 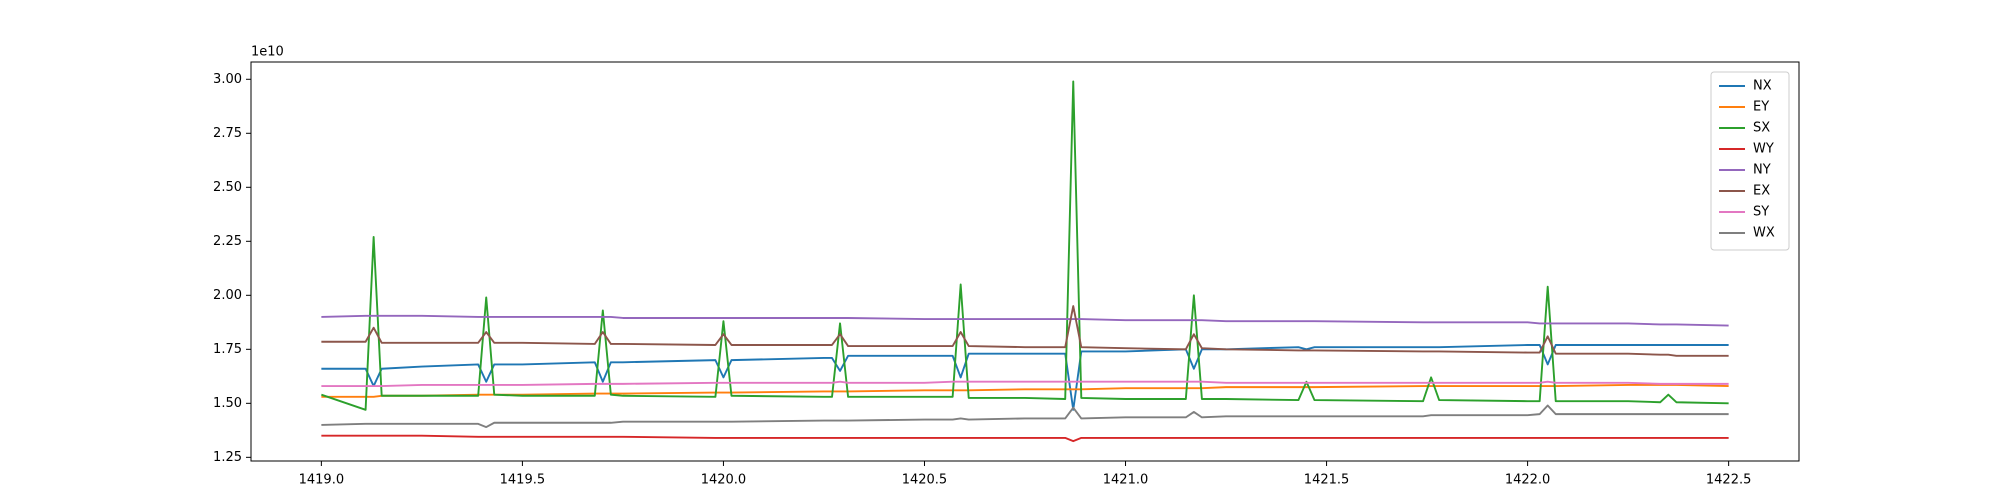 What do you see at coordinates (1762, 86) in the screenshot?
I see `legend-label: NX` at bounding box center [1762, 86].